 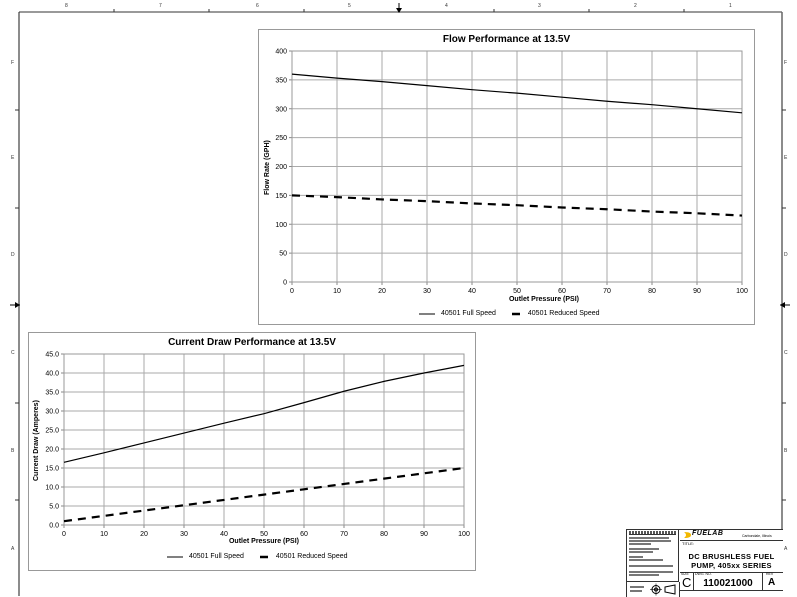 I want to click on y-tick-label: 30.0, so click(x=52, y=412).